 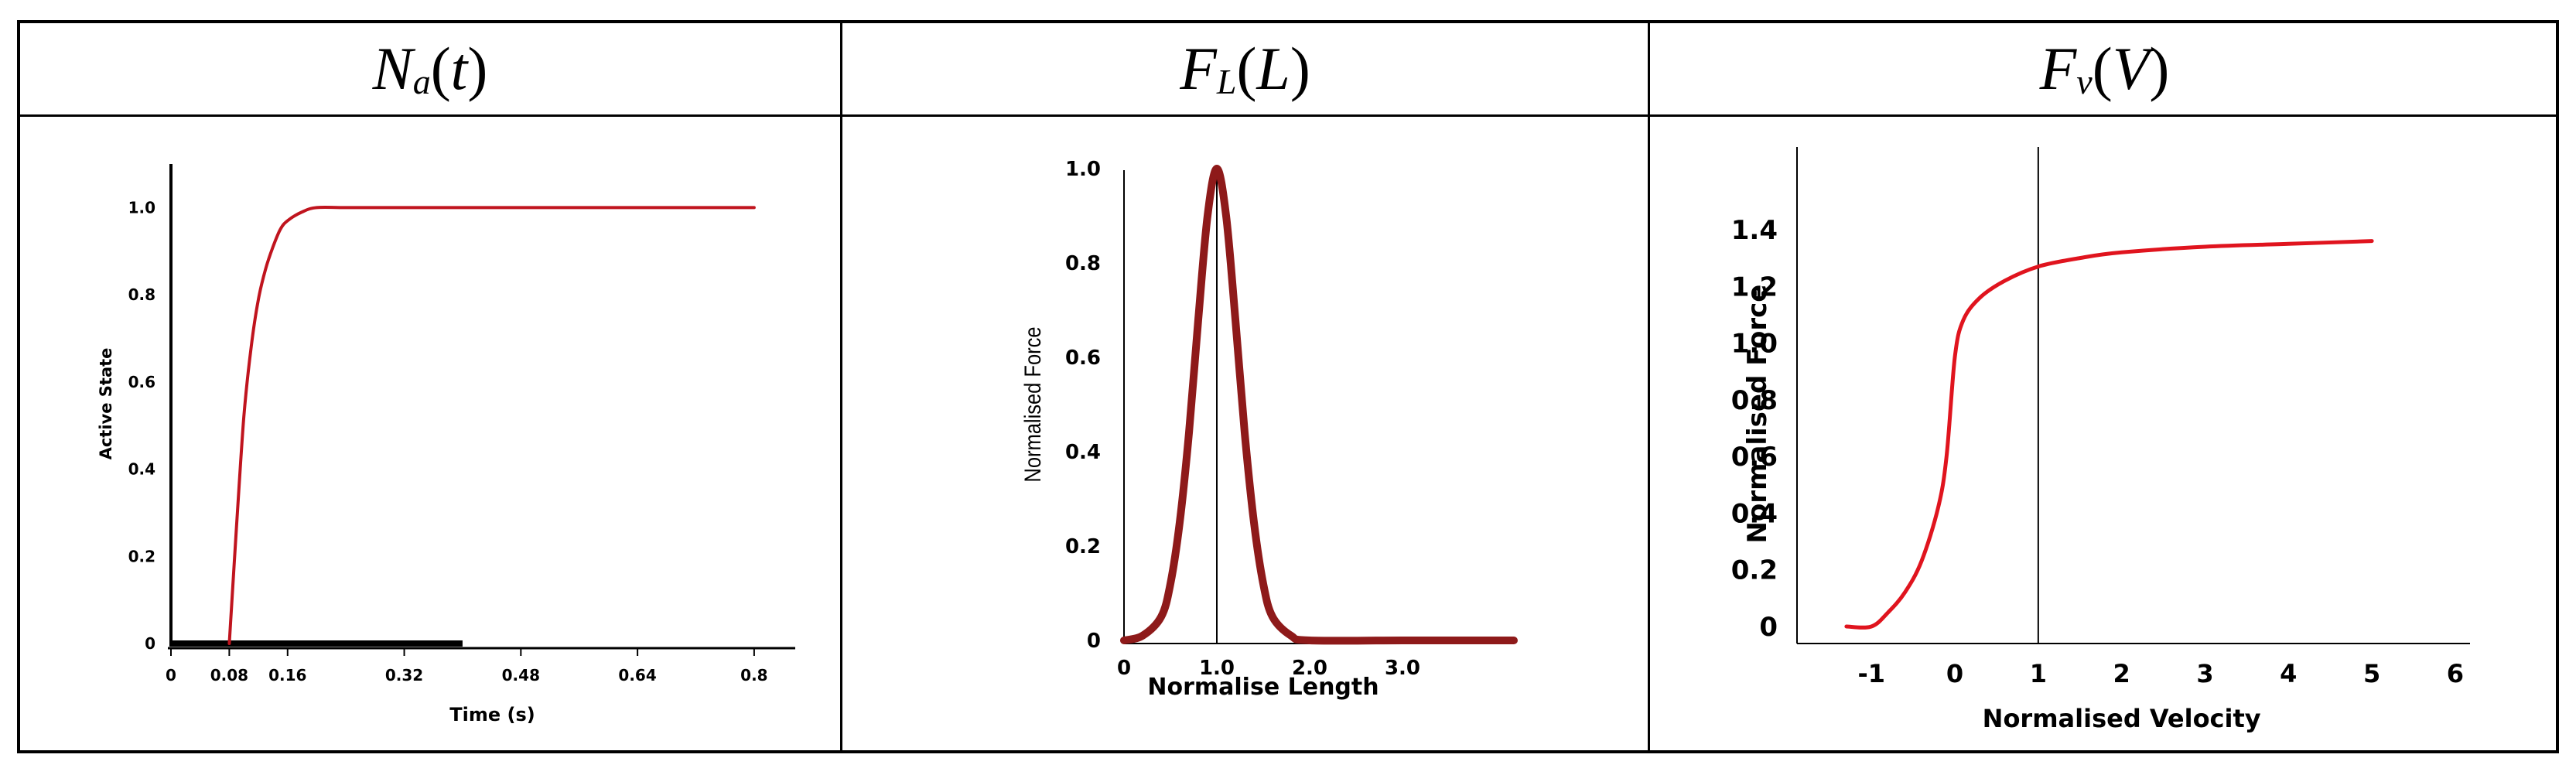 What do you see at coordinates (441, 68) in the screenshot?
I see `header-na-open: (` at bounding box center [441, 68].